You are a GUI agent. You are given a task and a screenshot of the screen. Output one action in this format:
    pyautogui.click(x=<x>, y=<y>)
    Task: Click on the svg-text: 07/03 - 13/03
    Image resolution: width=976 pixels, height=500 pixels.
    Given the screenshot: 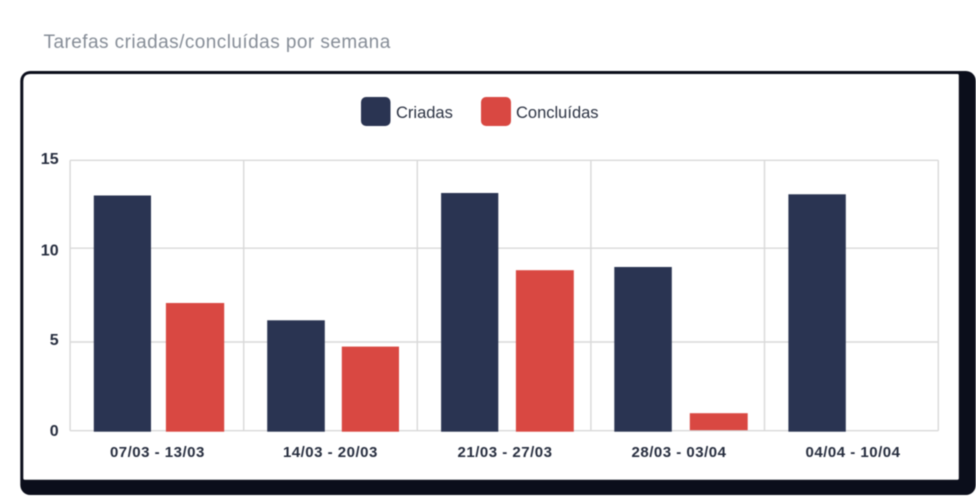 What is the action you would take?
    pyautogui.click(x=157, y=452)
    